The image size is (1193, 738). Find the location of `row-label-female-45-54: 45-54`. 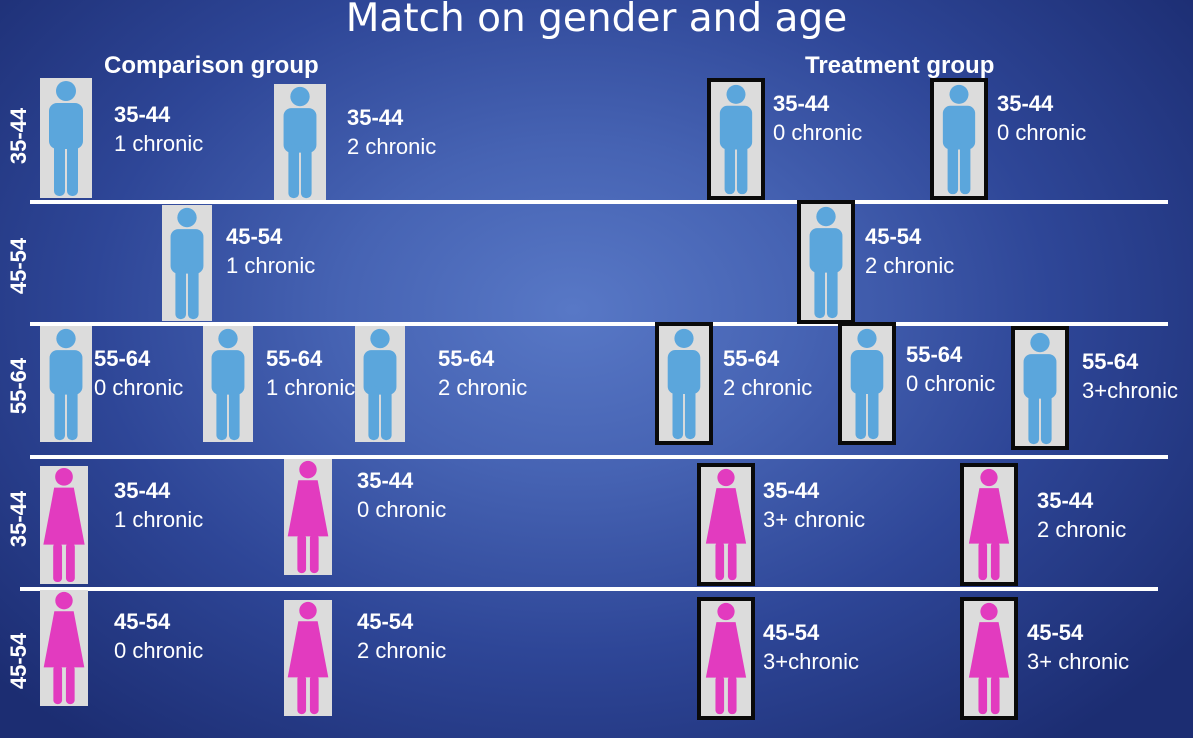

row-label-female-45-54: 45-54 is located at coordinates (18, 661).